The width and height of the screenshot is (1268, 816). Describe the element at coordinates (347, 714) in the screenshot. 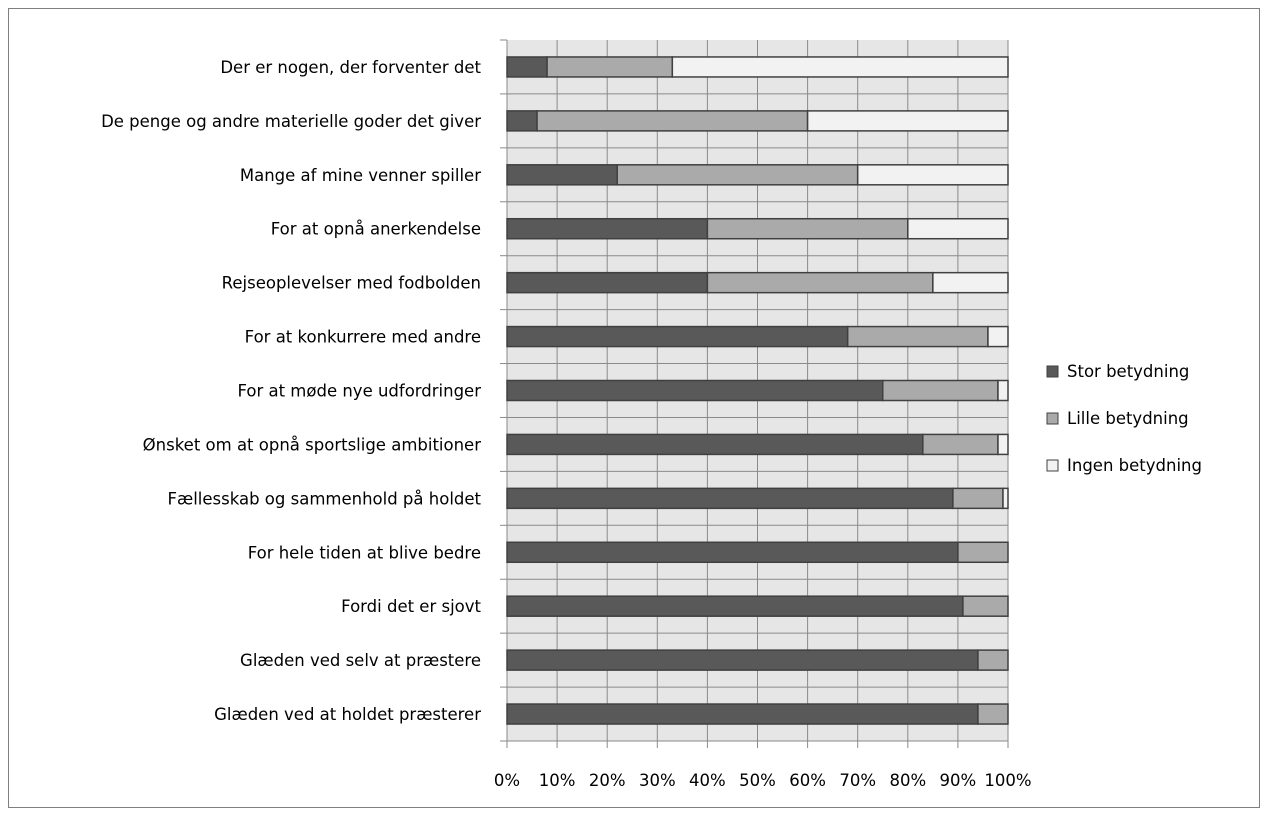

I see `category-label: Glæden ved at holdet præsterer` at that location.